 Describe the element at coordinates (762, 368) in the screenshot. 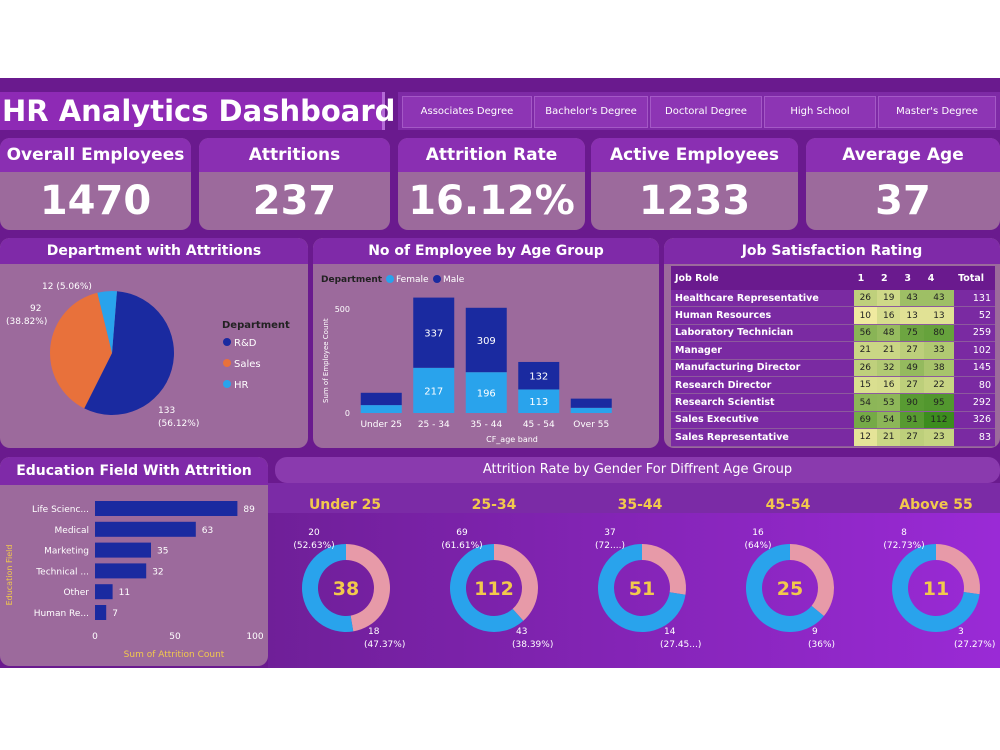

I see `job-role-cell: Manufacturing Director` at that location.